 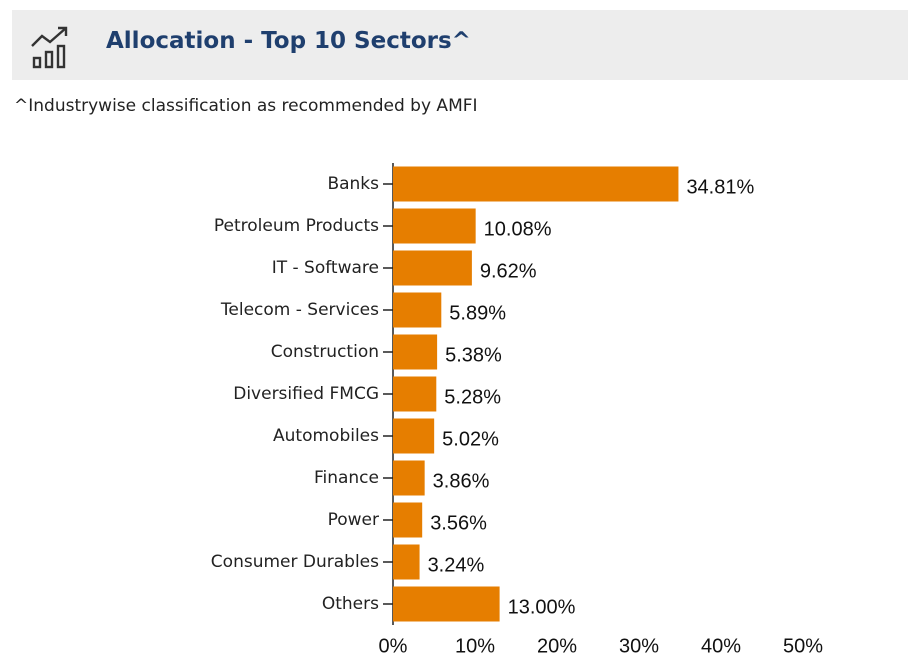 I want to click on value-label: 5.02%, so click(x=470, y=439).